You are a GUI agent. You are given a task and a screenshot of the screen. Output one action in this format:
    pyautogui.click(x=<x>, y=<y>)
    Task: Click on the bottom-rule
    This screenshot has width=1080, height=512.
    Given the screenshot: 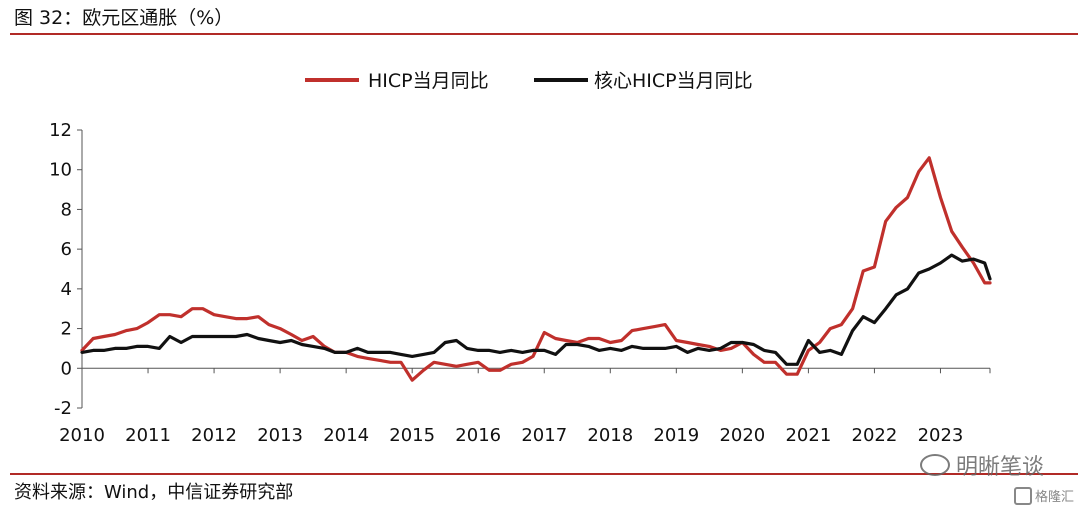 What is the action you would take?
    pyautogui.click(x=544, y=474)
    